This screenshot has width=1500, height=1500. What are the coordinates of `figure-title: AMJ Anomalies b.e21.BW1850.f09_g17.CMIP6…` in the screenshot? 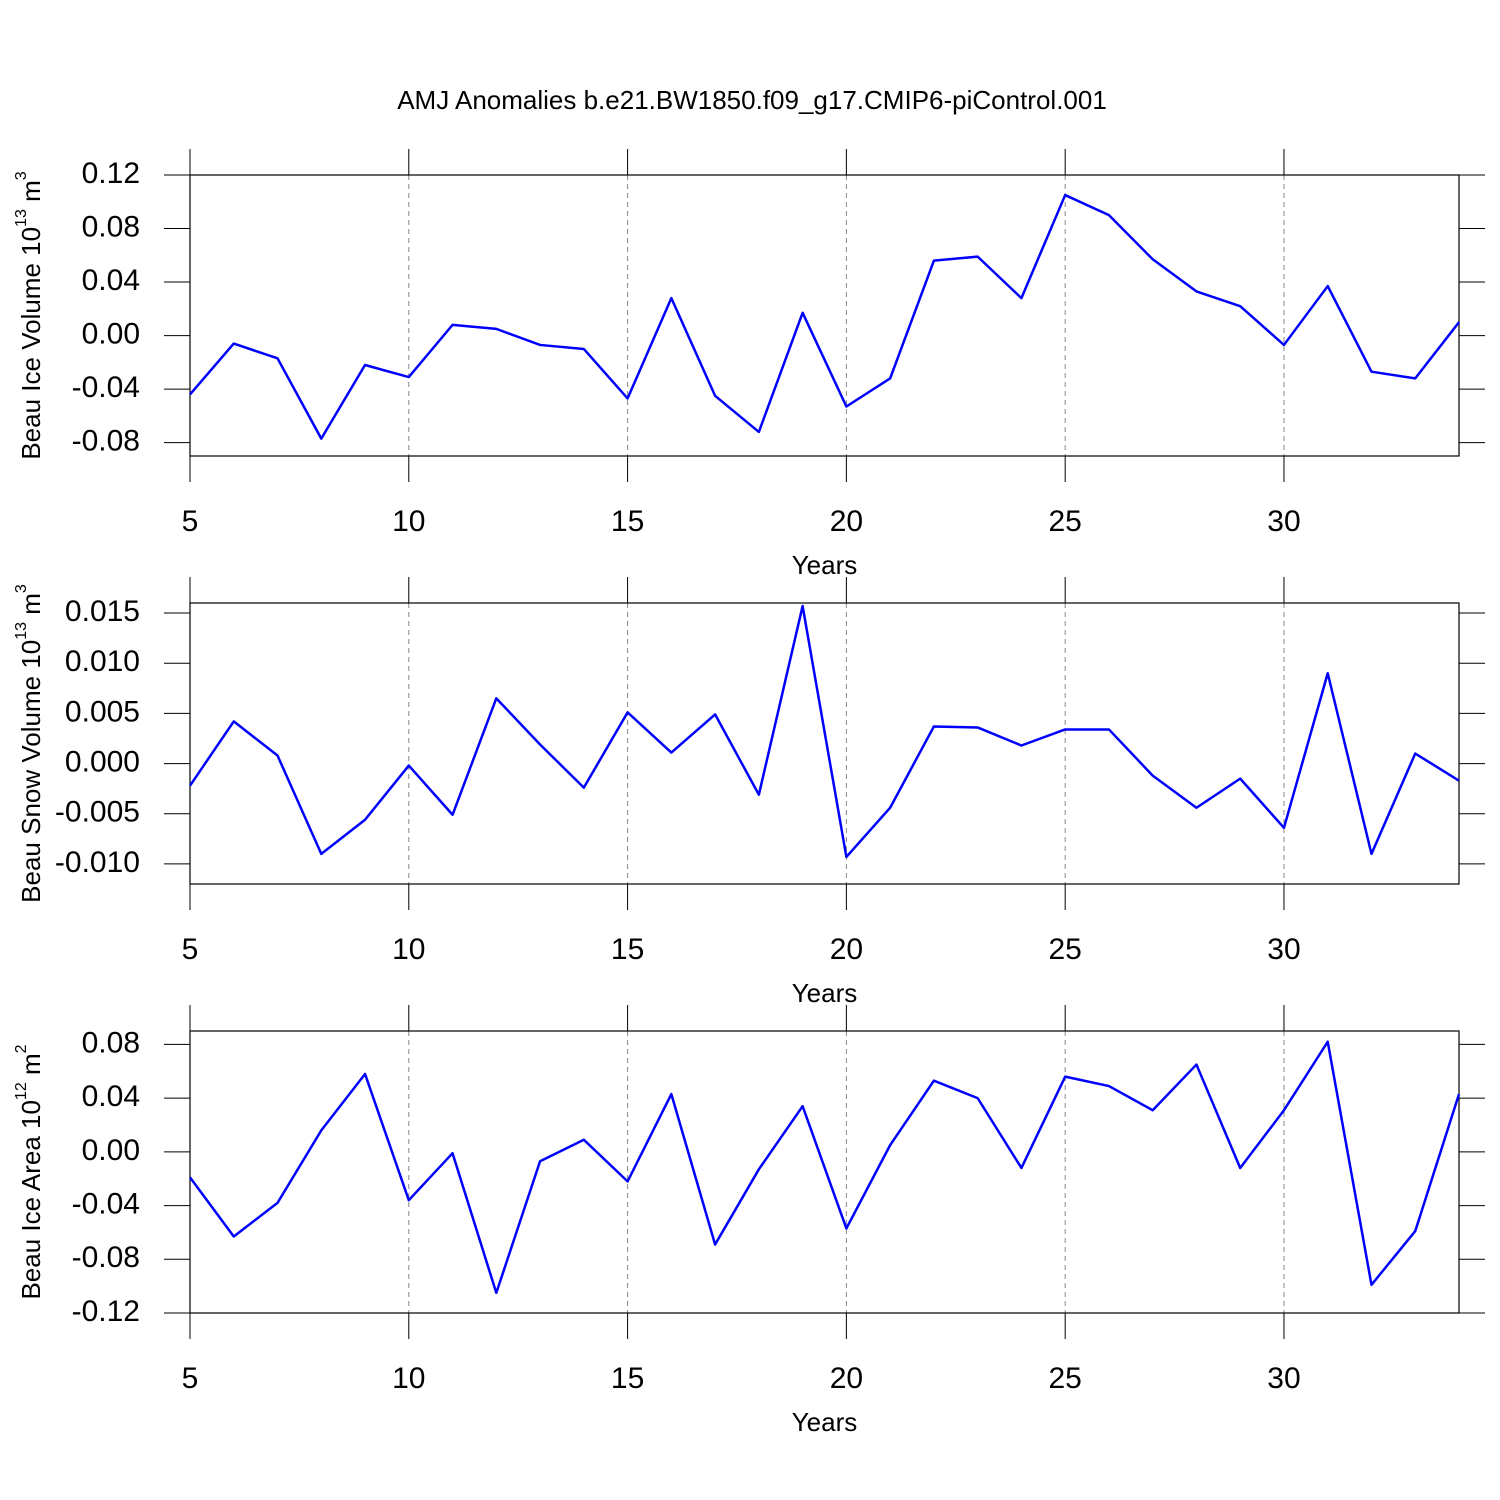 It's located at (752, 100).